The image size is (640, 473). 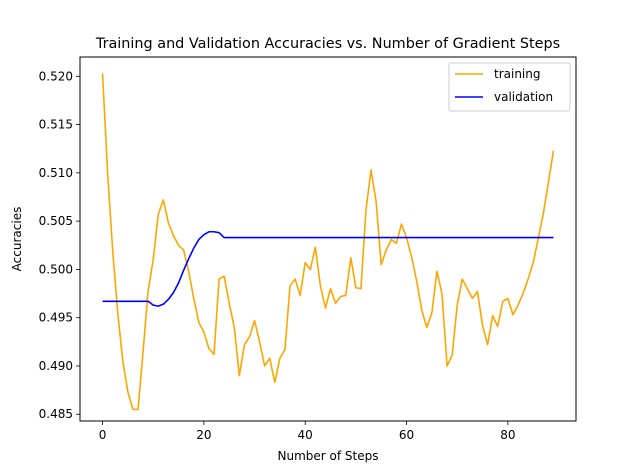 What do you see at coordinates (328, 268) in the screenshot?
I see `series-line-validation` at bounding box center [328, 268].